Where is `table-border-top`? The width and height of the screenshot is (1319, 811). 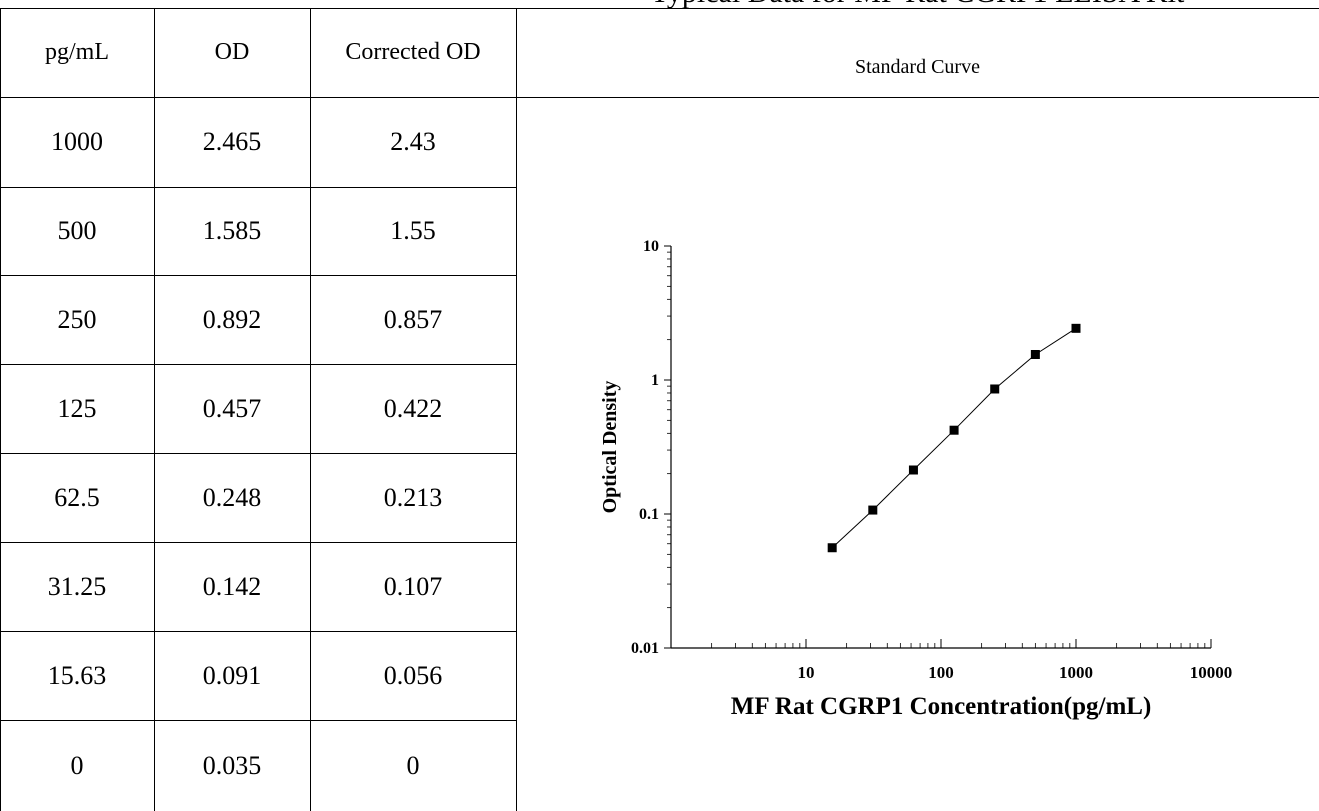 table-border-top is located at coordinates (659, 8).